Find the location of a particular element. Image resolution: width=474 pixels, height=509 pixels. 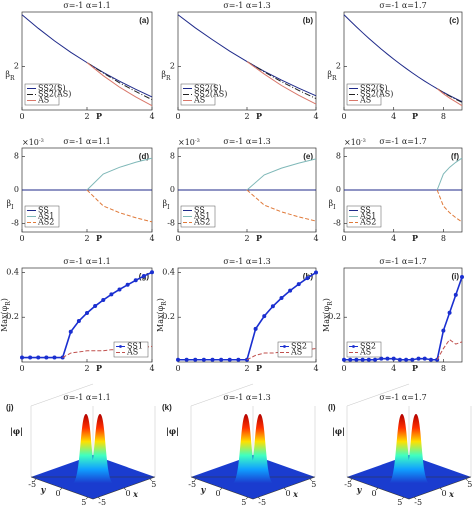

panel-title: σ=-1 α=1.7 is located at coordinates (402, 5).